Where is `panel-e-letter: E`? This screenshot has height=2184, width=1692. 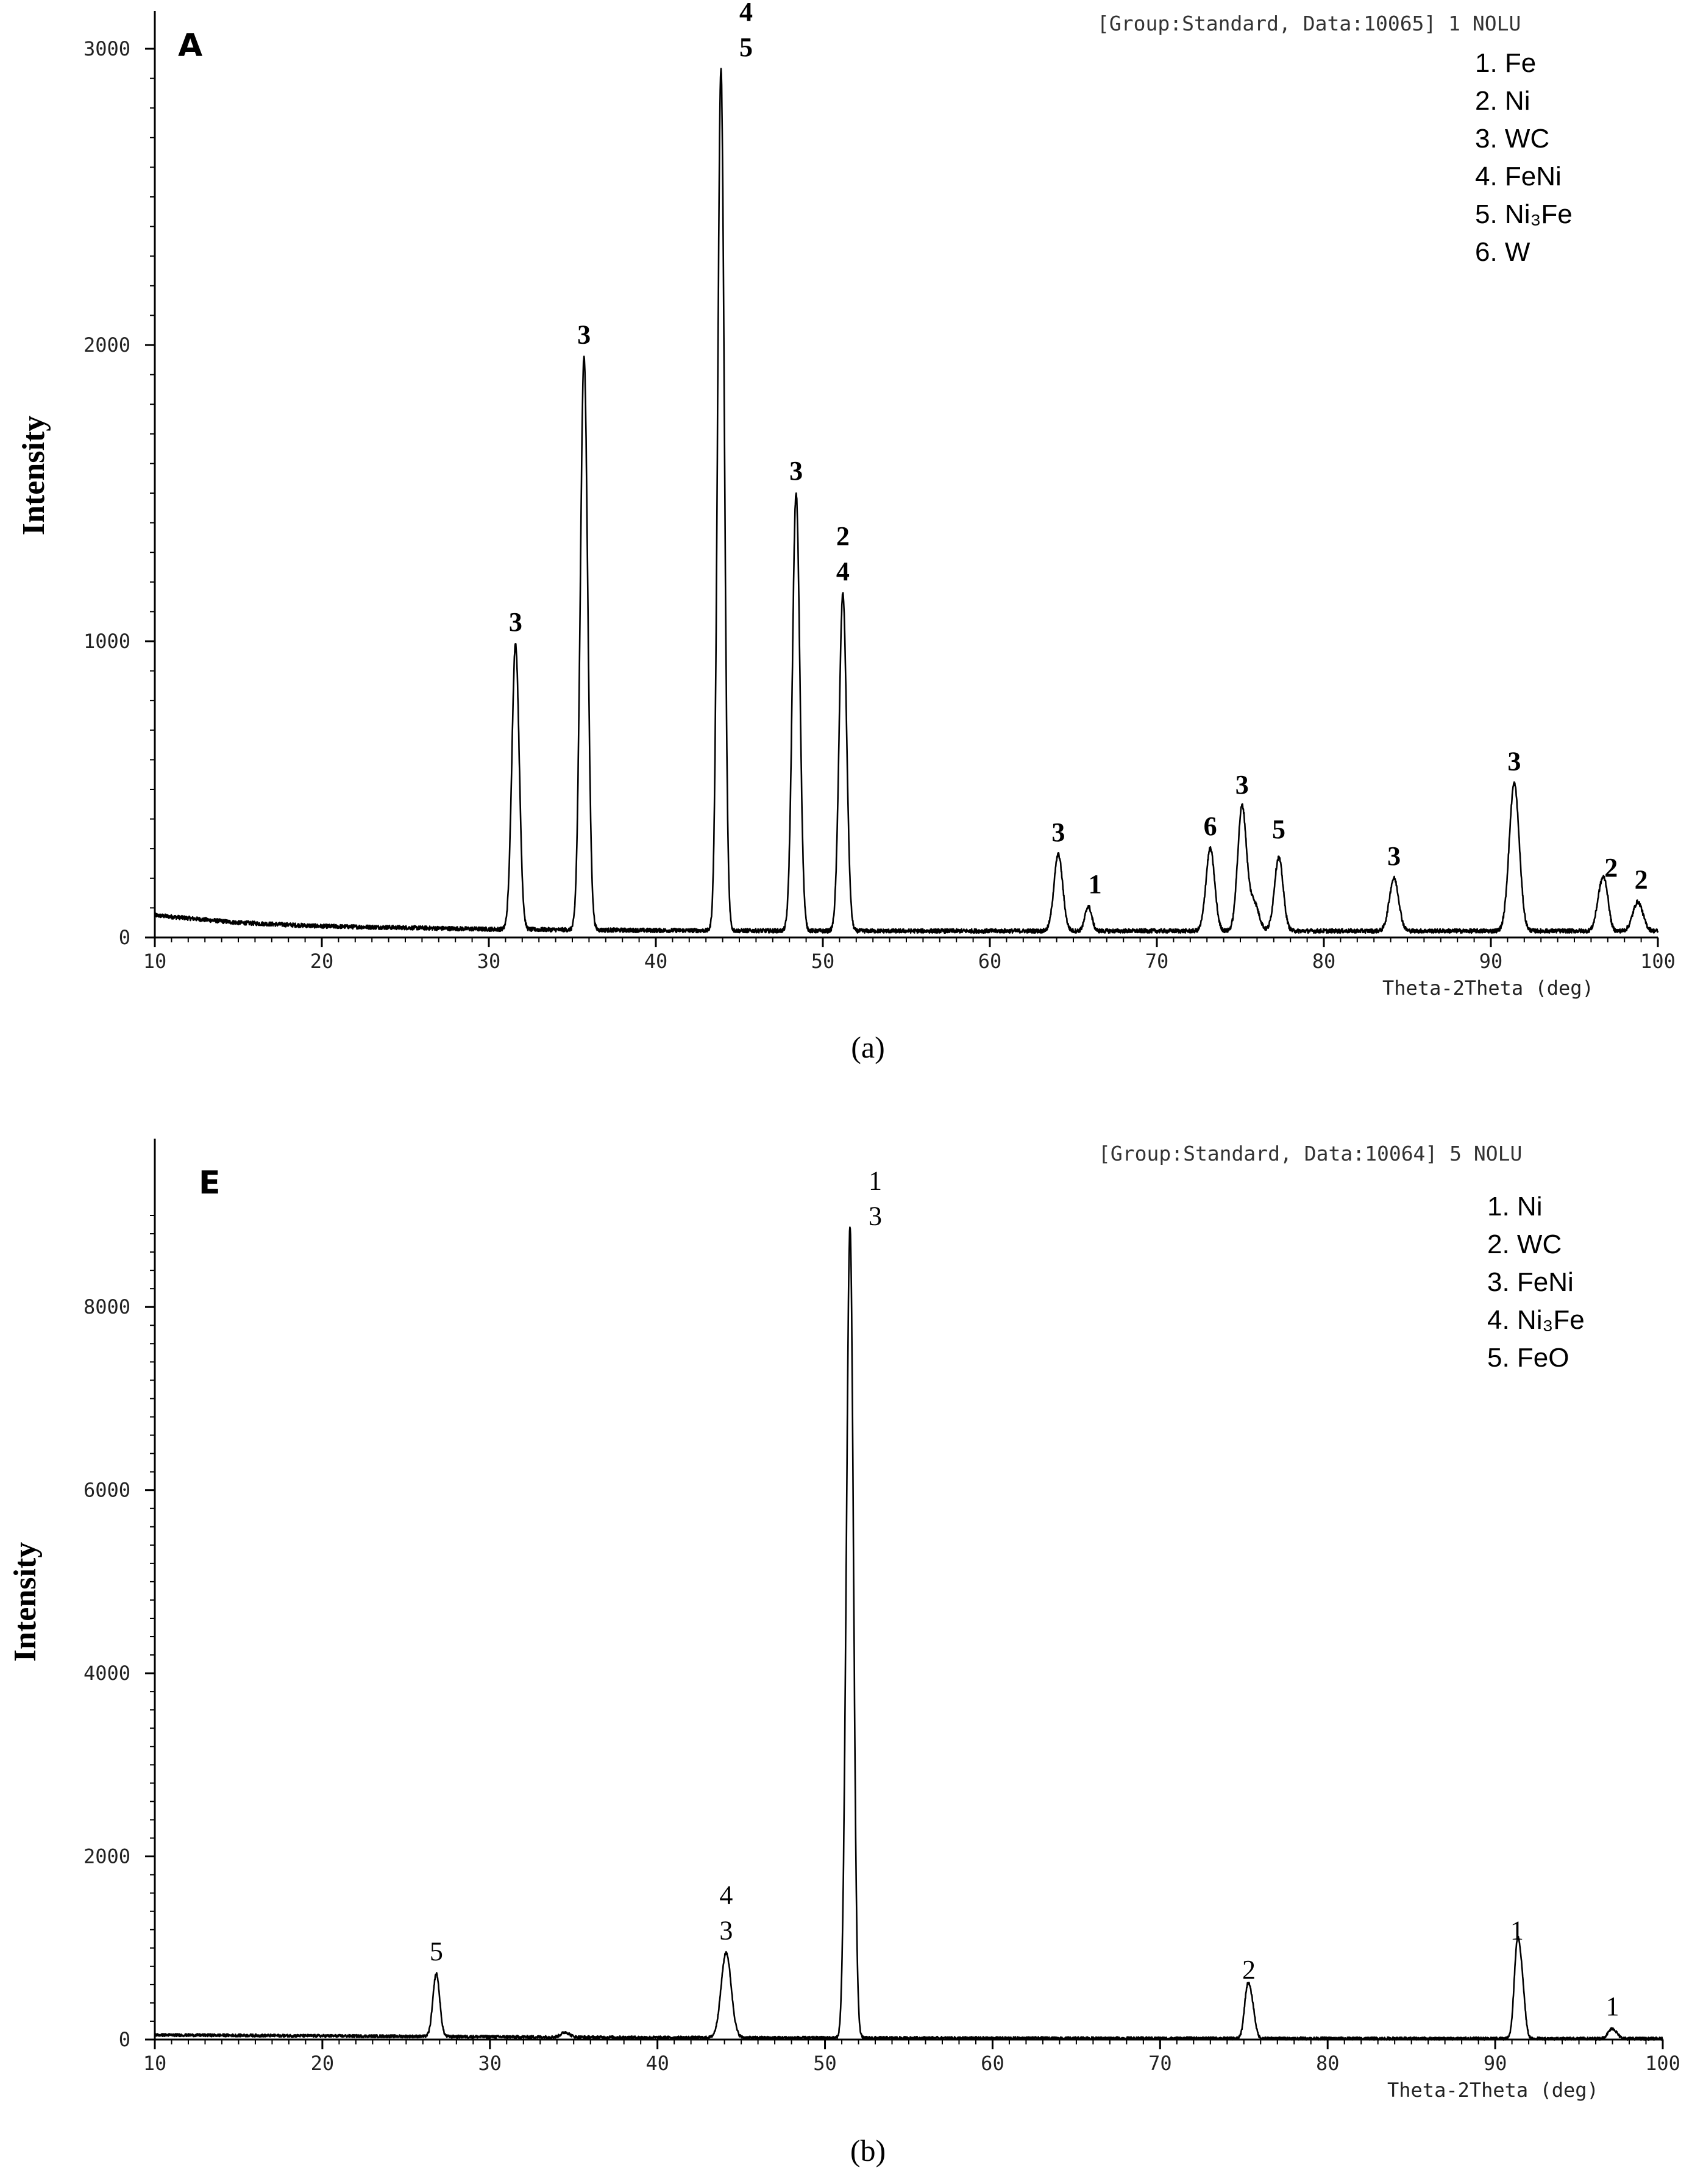 panel-e-letter: E is located at coordinates (210, 1183).